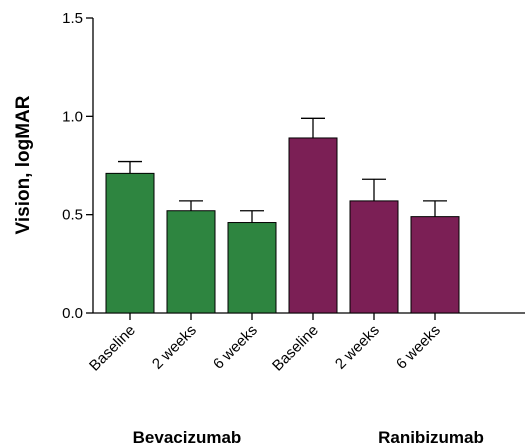 The image size is (525, 448). What do you see at coordinates (72, 116) in the screenshot?
I see `y-tick-label: 1.0` at bounding box center [72, 116].